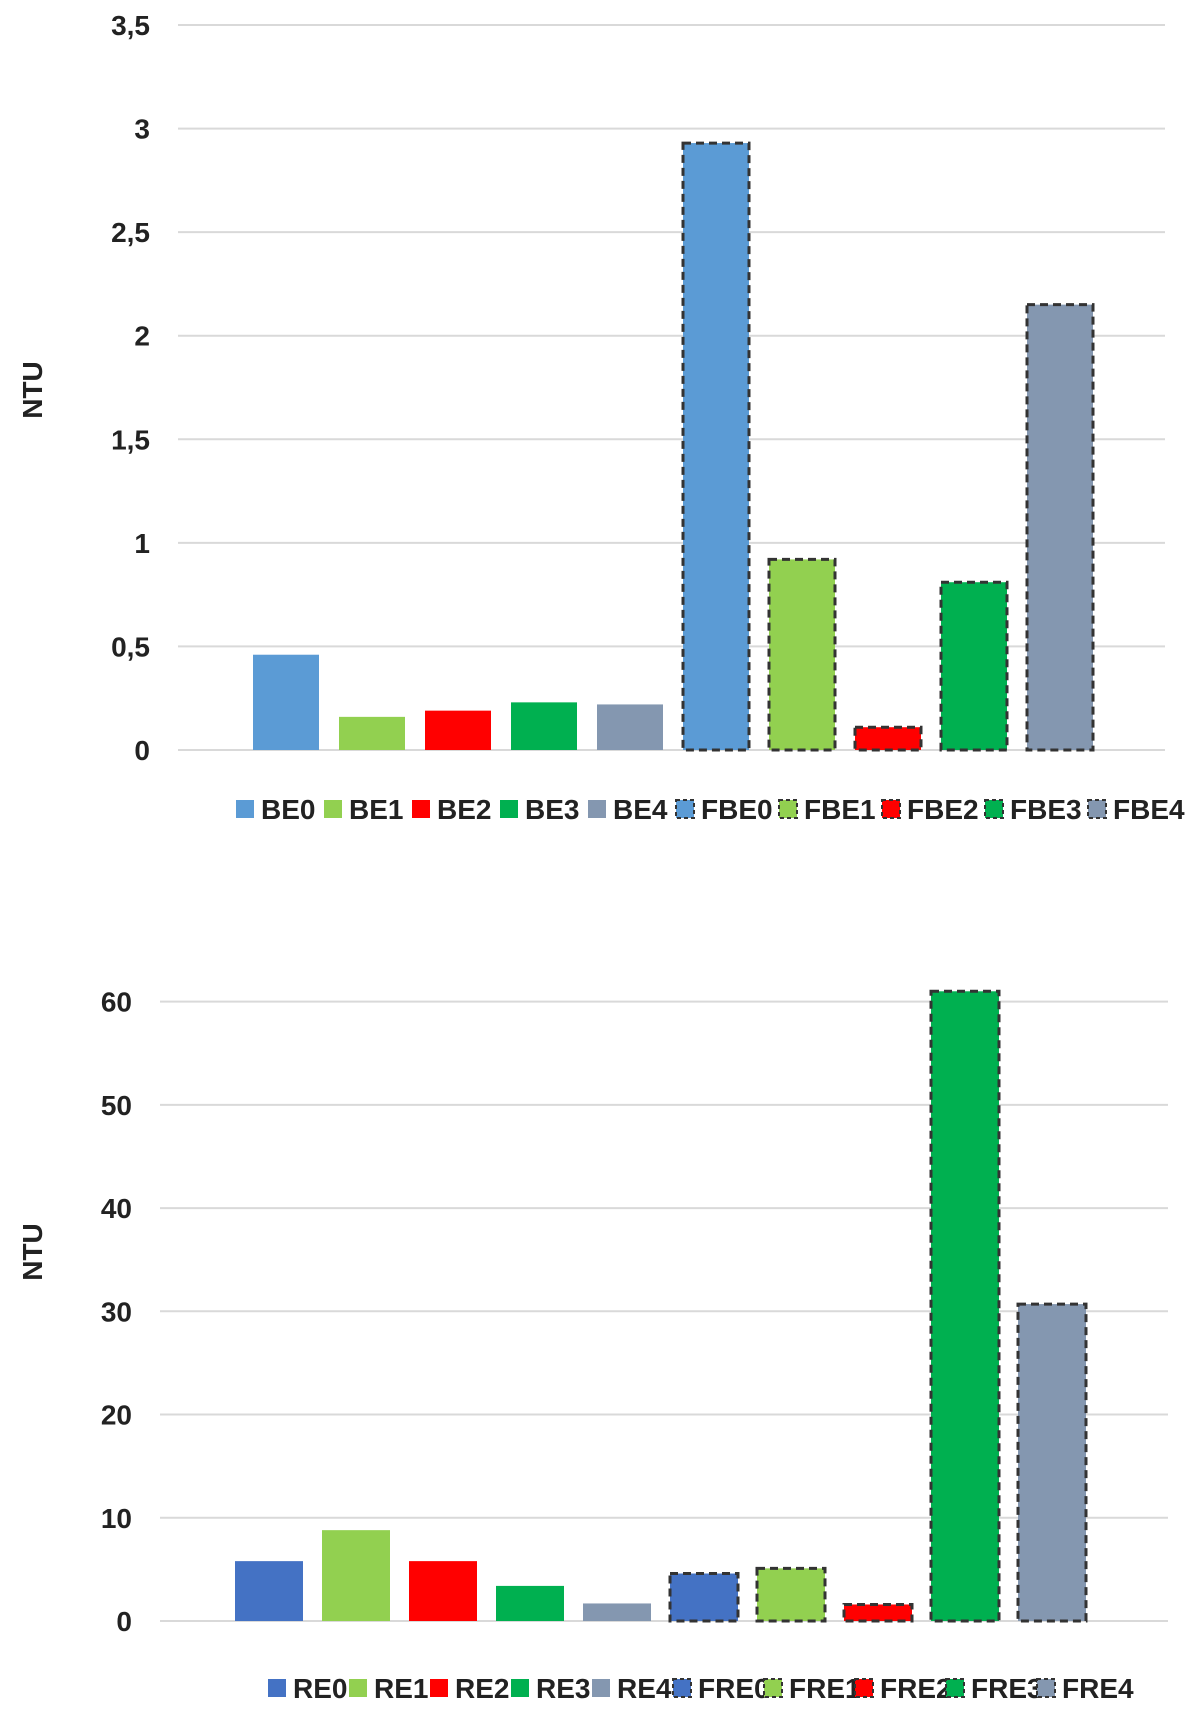 The image size is (1200, 1722). What do you see at coordinates (520, 1688) in the screenshot?
I see `legend-swatch-re3` at bounding box center [520, 1688].